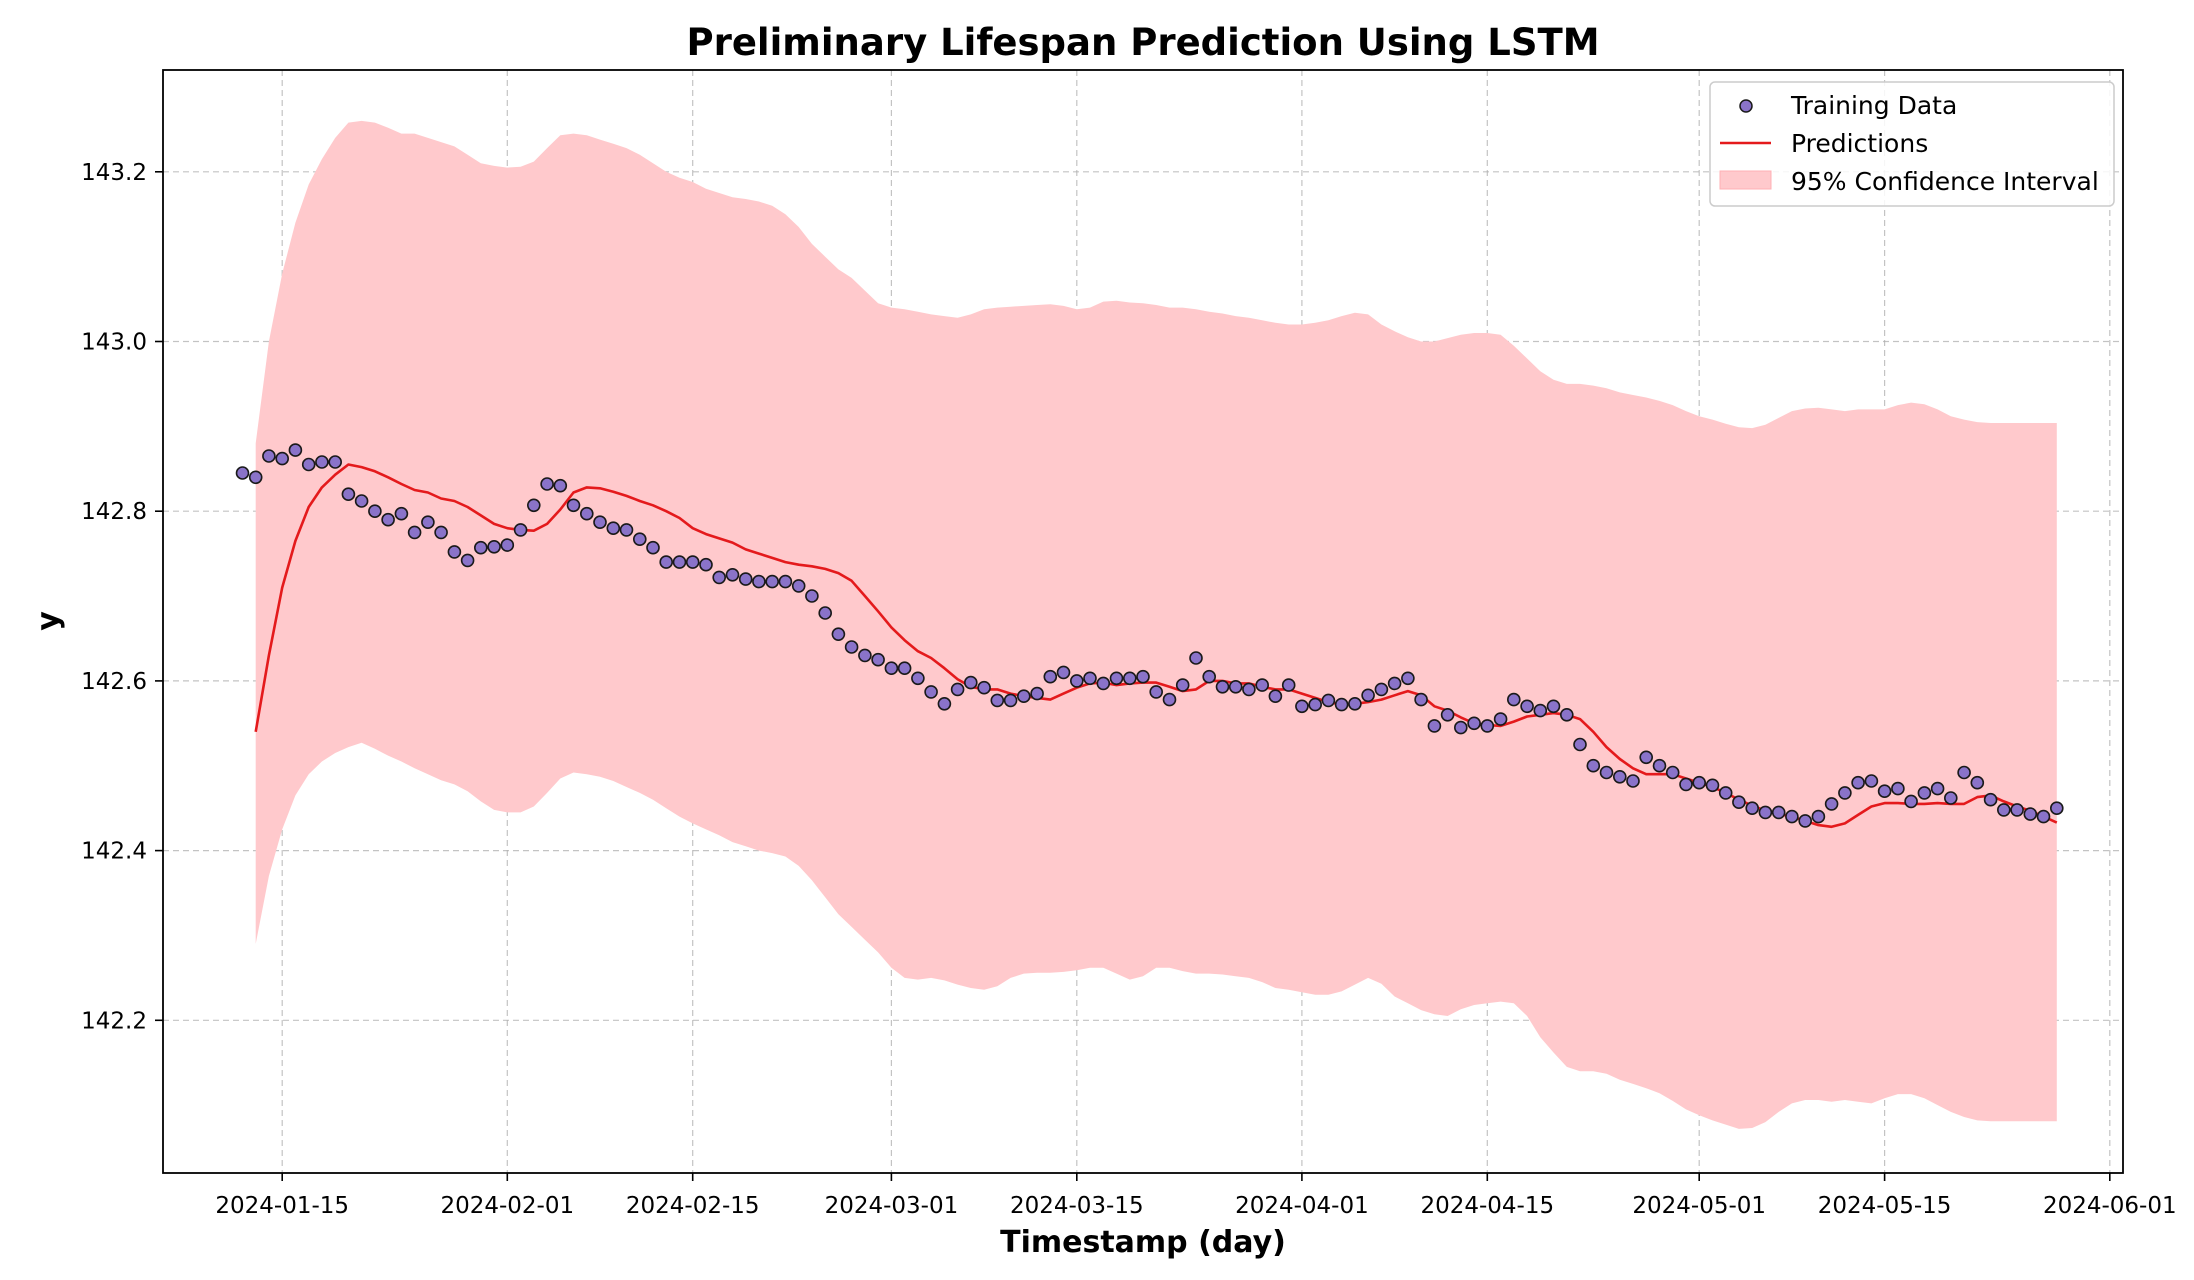 This screenshot has height=1280, width=2194. I want to click on x-tick-label: 2024-01-15, so click(282, 1206).